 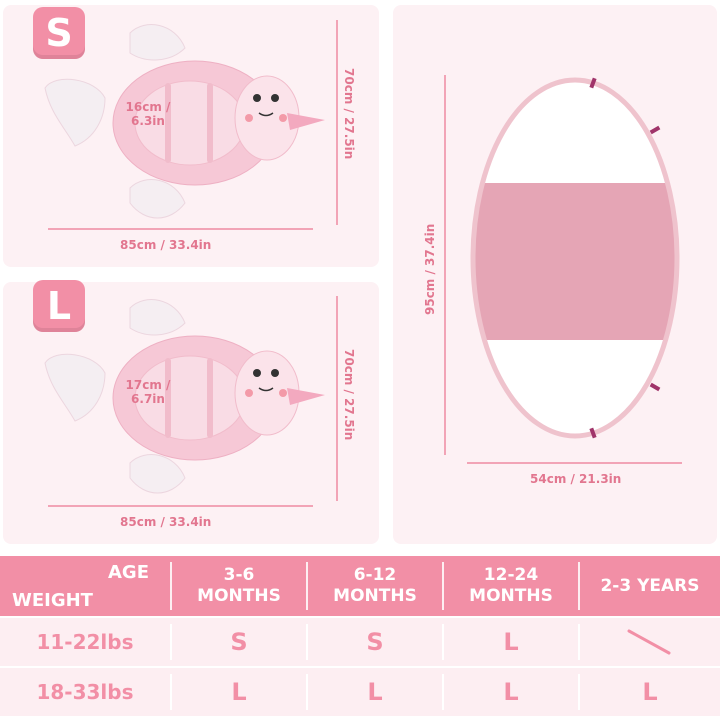 What do you see at coordinates (184, 396) in the screenshot?
I see `unicorn-float-l-image` at bounding box center [184, 396].